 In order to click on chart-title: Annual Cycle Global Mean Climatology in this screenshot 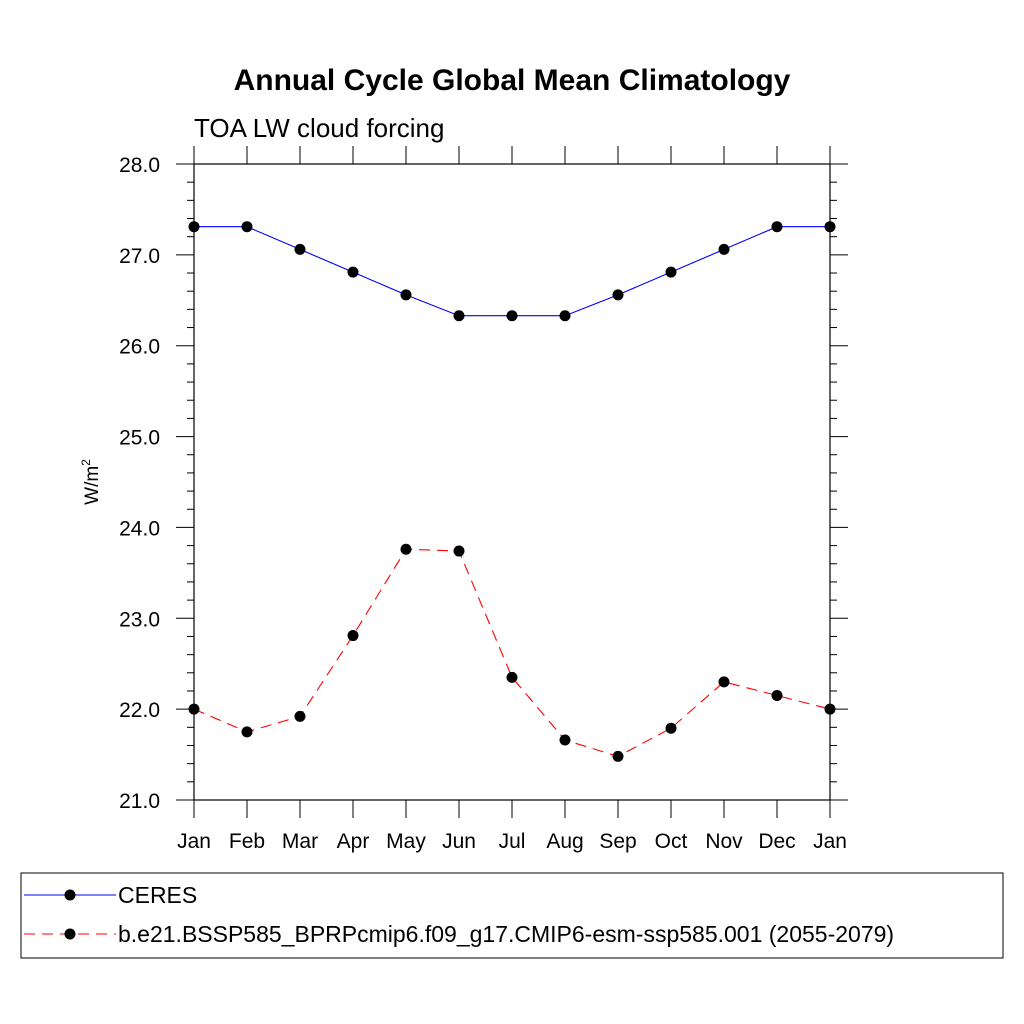, I will do `click(512, 80)`.